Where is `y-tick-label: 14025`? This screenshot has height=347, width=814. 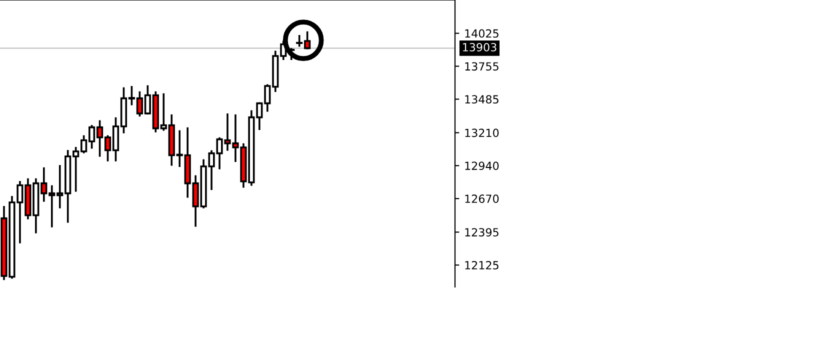 y-tick-label: 14025 is located at coordinates (481, 33).